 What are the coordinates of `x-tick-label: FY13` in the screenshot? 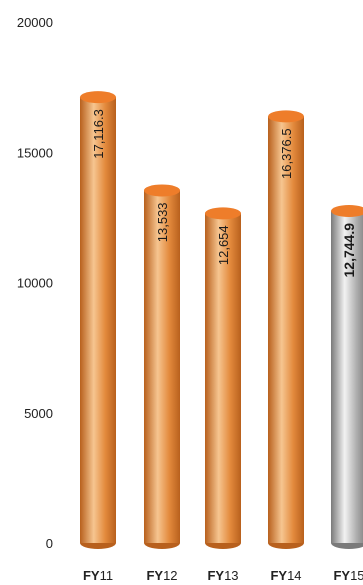 It's located at (222, 575).